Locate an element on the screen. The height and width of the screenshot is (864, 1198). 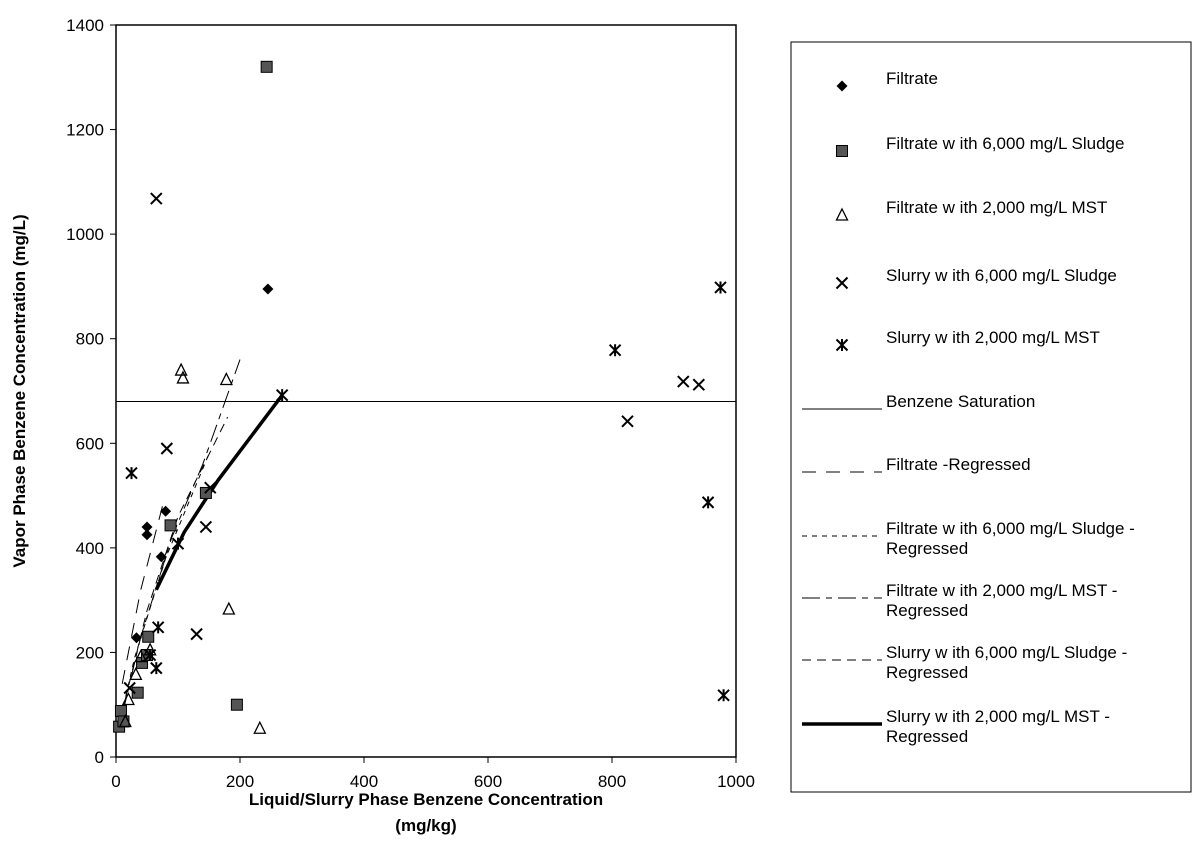
x-tick-label: 1000 is located at coordinates (736, 781).